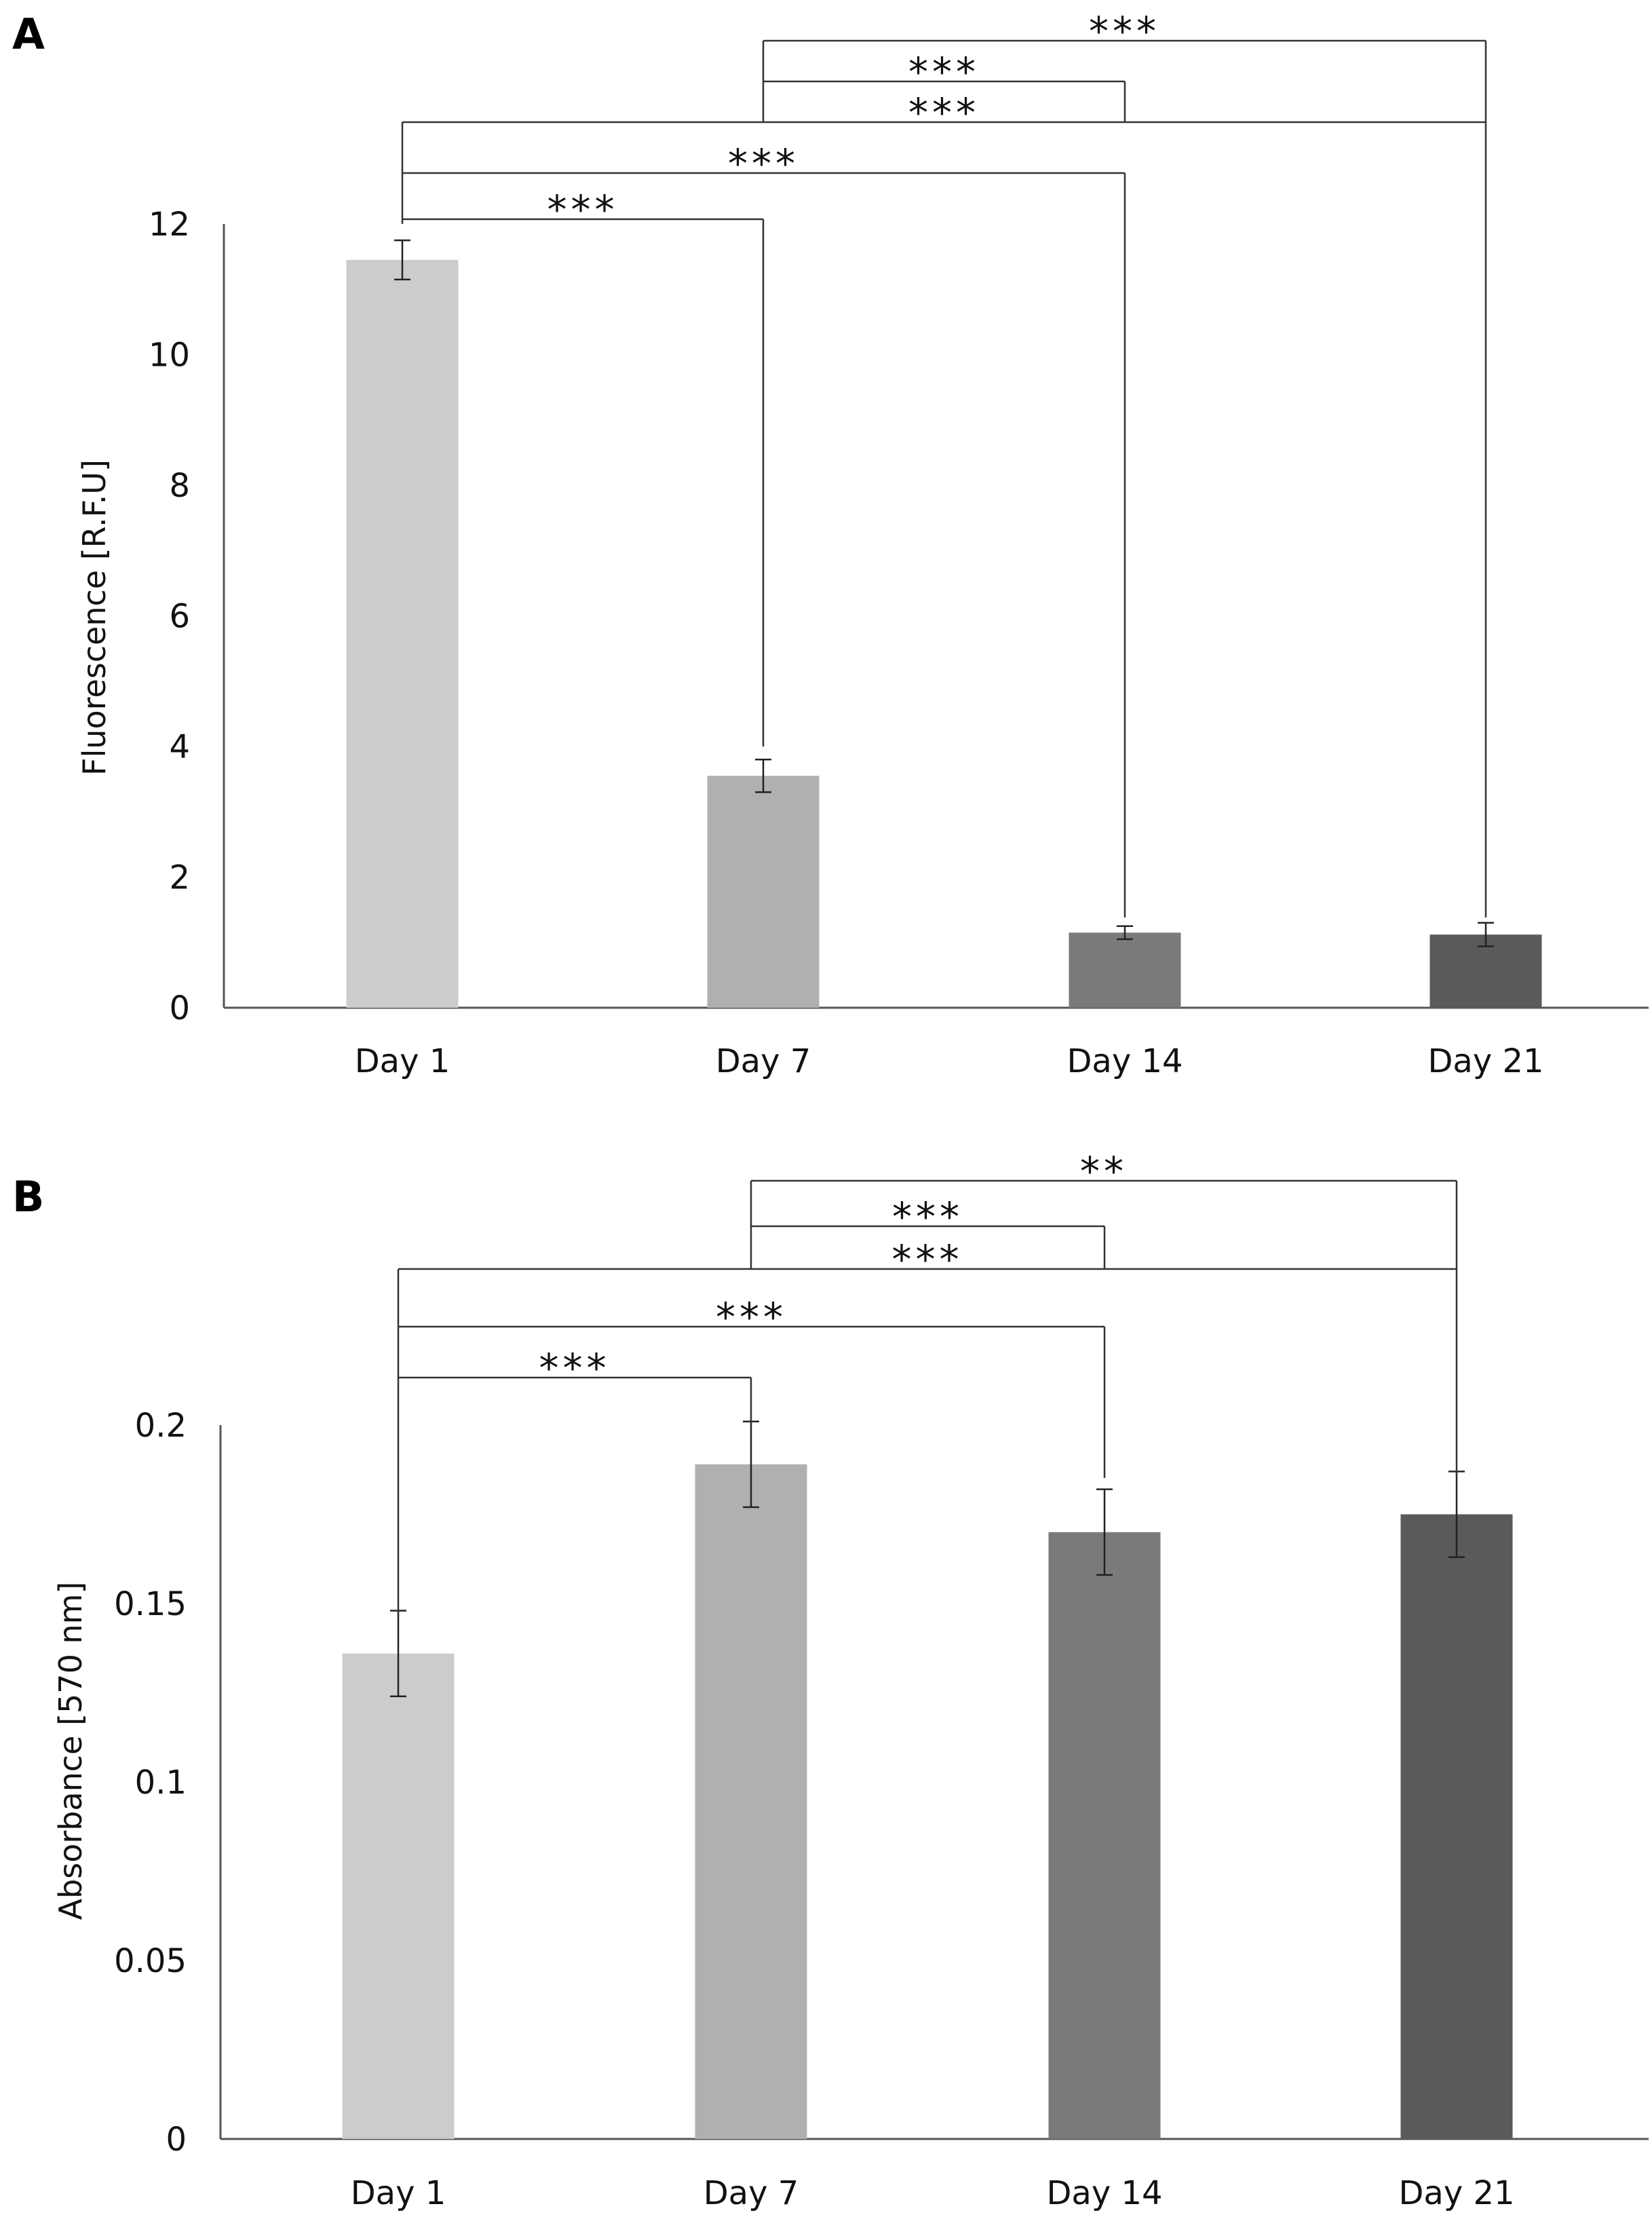  Describe the element at coordinates (176, 2140) in the screenshot. I see `panel-b-y-tick-label: 0` at that location.